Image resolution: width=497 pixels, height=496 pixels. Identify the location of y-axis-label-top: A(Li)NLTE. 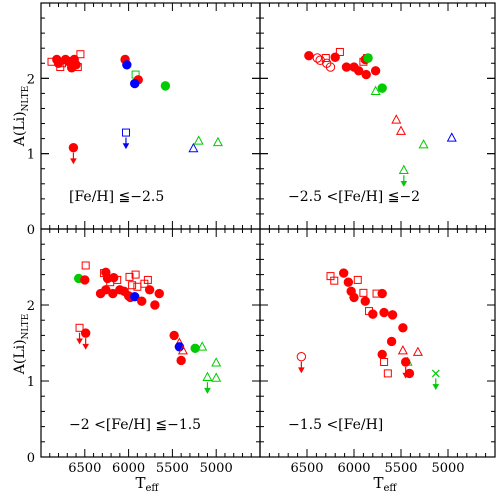
(21, 117).